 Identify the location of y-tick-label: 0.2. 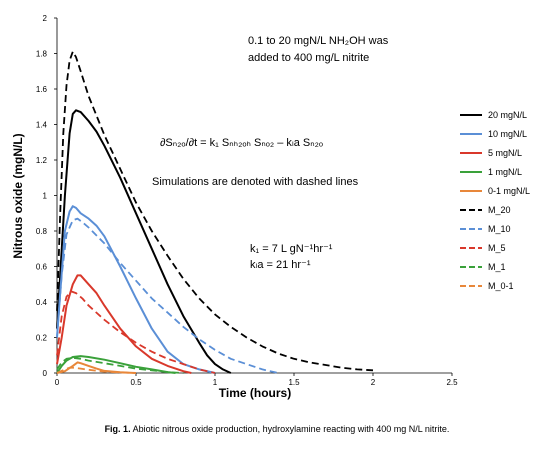
(42, 338).